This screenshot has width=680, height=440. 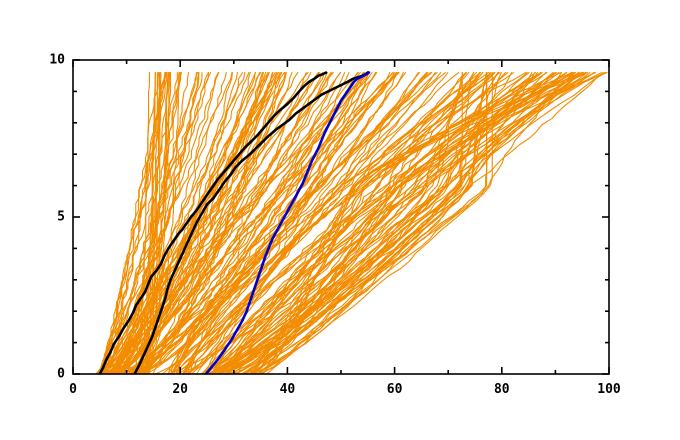 What do you see at coordinates (180, 389) in the screenshot?
I see `x-tick-label: 20` at bounding box center [180, 389].